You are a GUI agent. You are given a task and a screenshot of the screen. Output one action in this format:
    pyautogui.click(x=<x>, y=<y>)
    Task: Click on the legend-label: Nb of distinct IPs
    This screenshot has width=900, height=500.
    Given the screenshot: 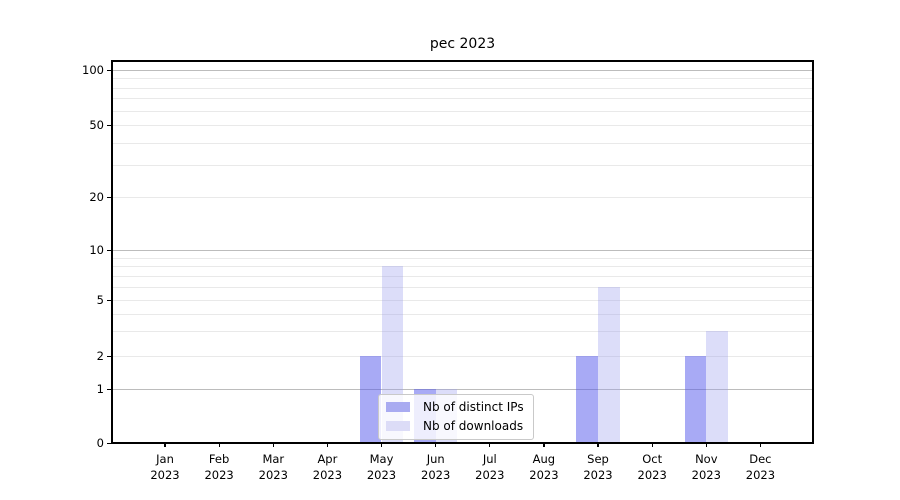 What is the action you would take?
    pyautogui.click(x=473, y=407)
    